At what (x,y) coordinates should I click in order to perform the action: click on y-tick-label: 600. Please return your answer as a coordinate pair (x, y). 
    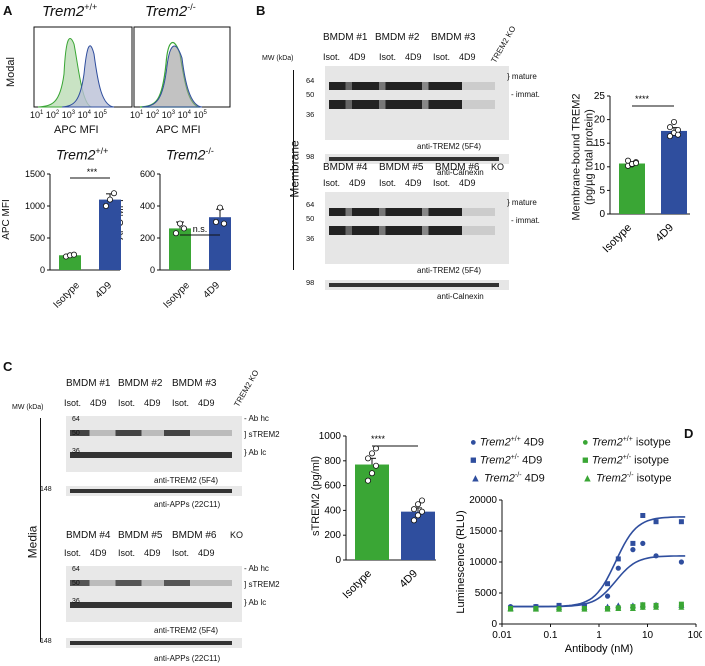
    Looking at the image, I should click on (147, 174).